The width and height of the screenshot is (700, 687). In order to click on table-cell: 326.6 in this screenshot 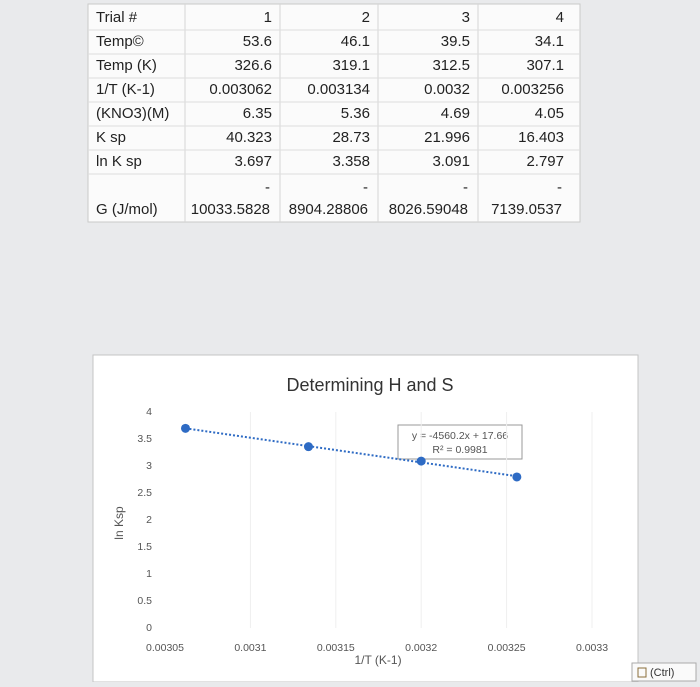, I will do `click(253, 65)`.